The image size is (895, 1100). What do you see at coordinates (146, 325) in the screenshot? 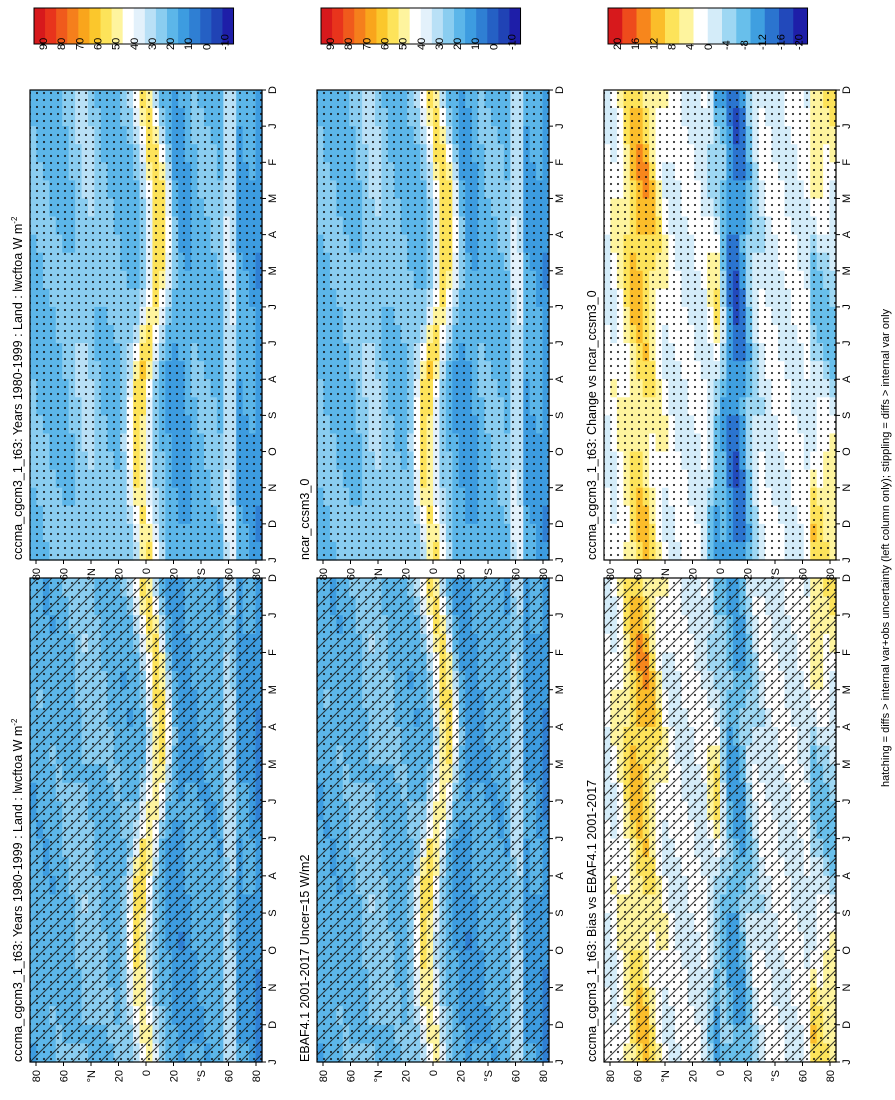
I see `stippling-overlay` at bounding box center [146, 325].